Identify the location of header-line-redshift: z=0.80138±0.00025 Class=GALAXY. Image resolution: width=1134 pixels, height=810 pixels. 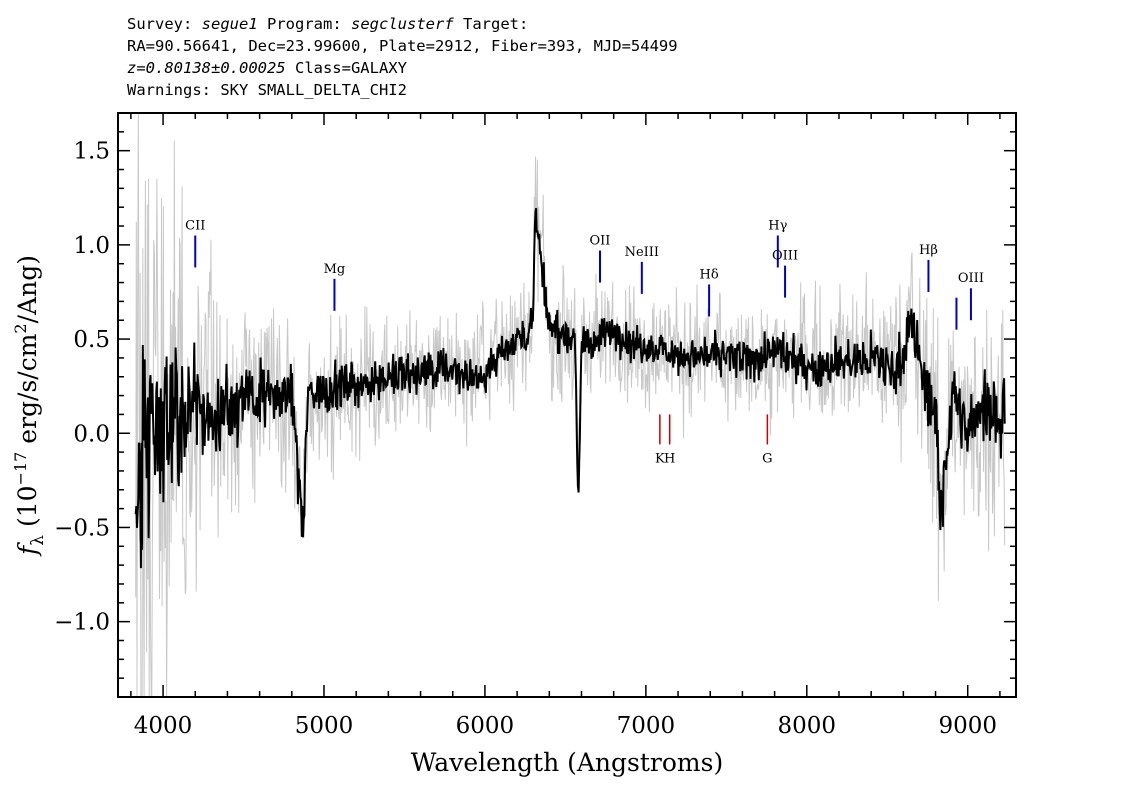
(402, 68).